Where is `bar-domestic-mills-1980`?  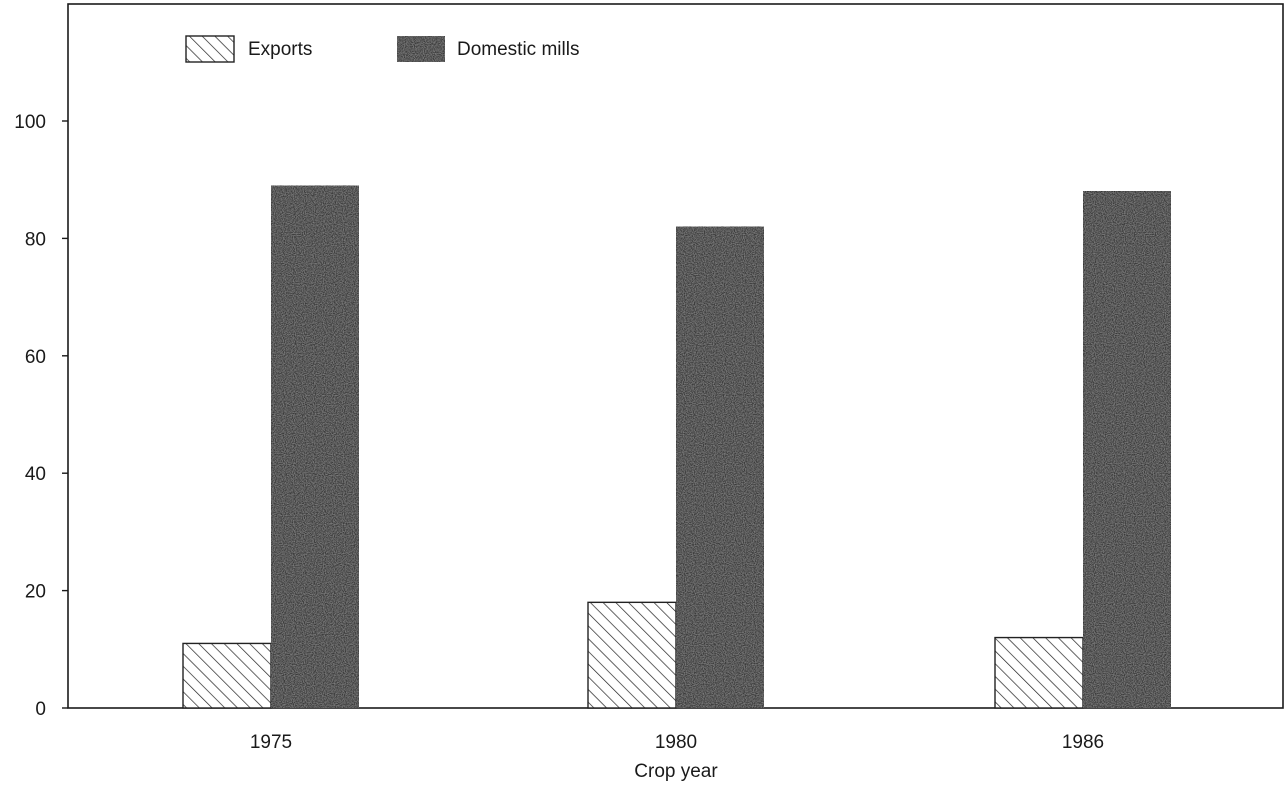 bar-domestic-mills-1980 is located at coordinates (720, 467).